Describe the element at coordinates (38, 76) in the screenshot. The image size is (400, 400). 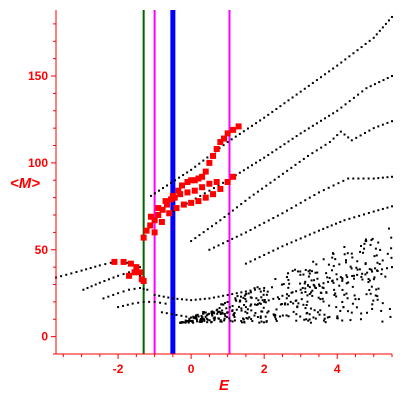
I see `y-tick-label-4: 150` at that location.